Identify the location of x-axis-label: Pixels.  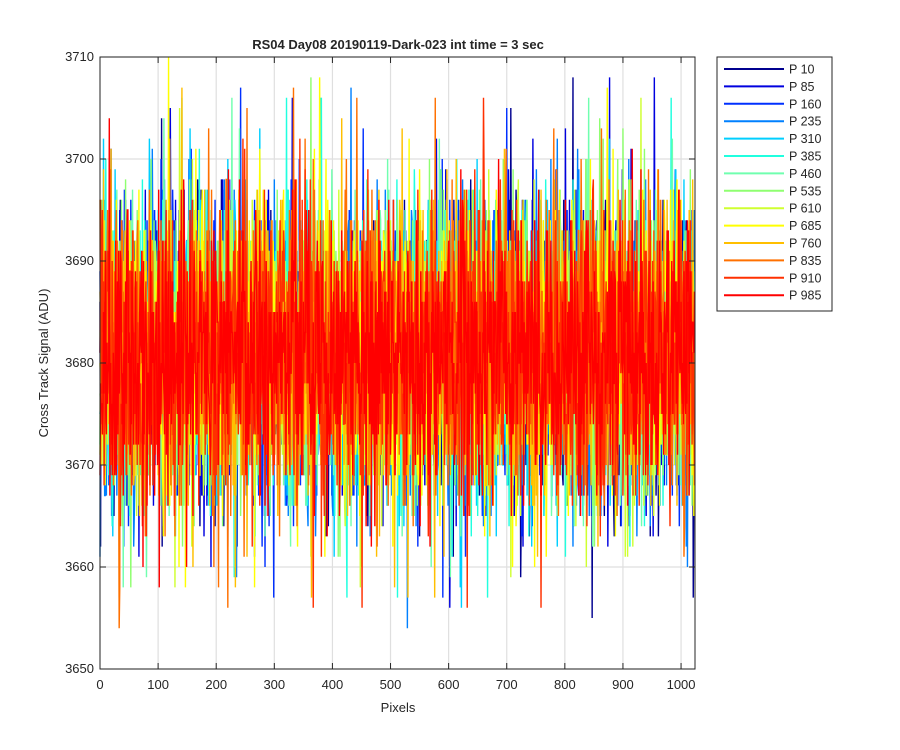
(398, 707).